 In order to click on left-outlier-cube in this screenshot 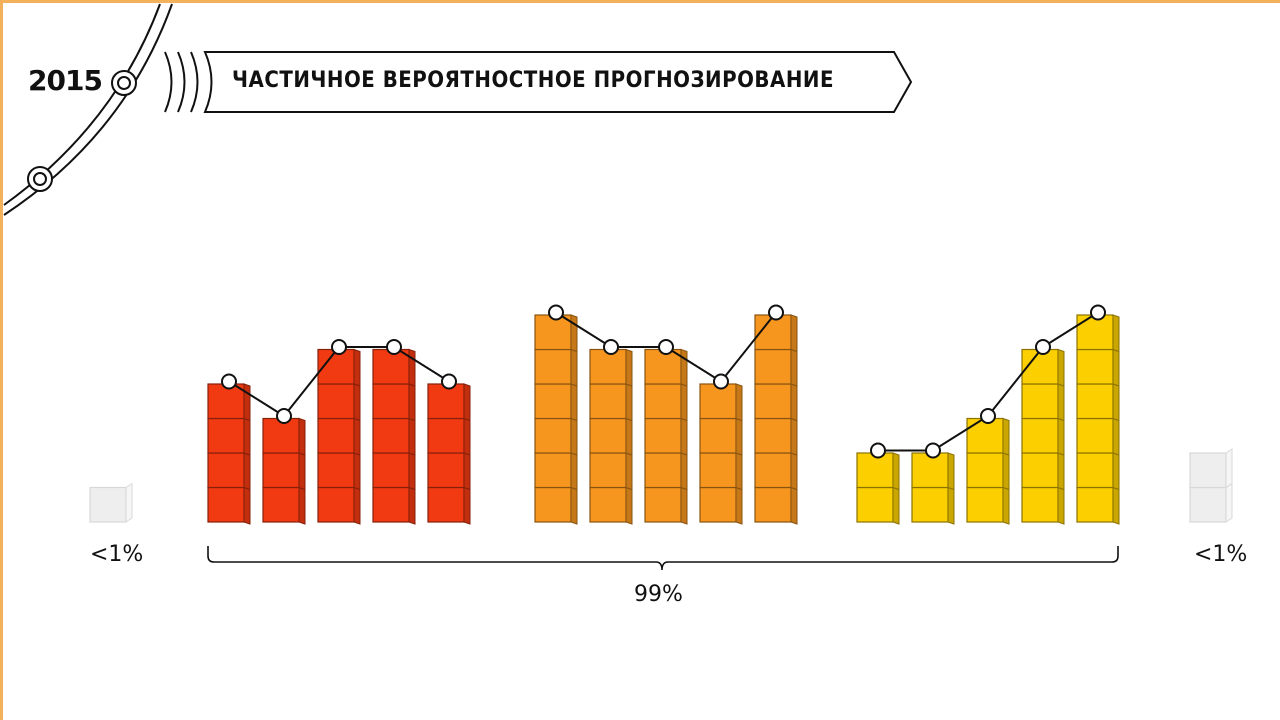, I will do `click(111, 502)`.